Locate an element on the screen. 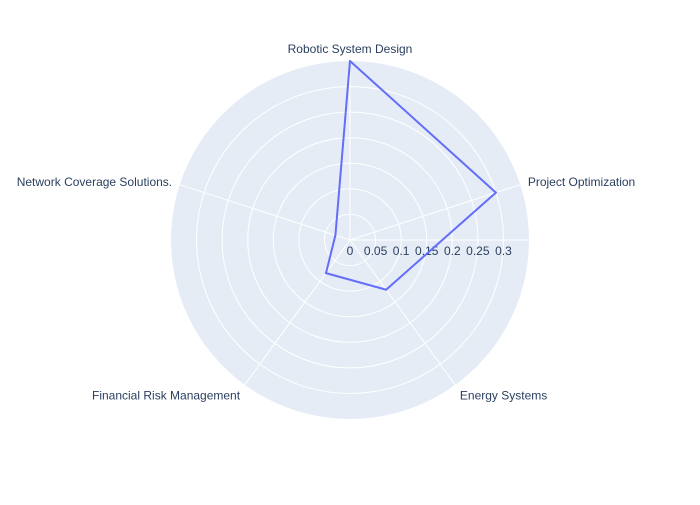  category-label-3: Financial Risk Management is located at coordinates (166, 395).